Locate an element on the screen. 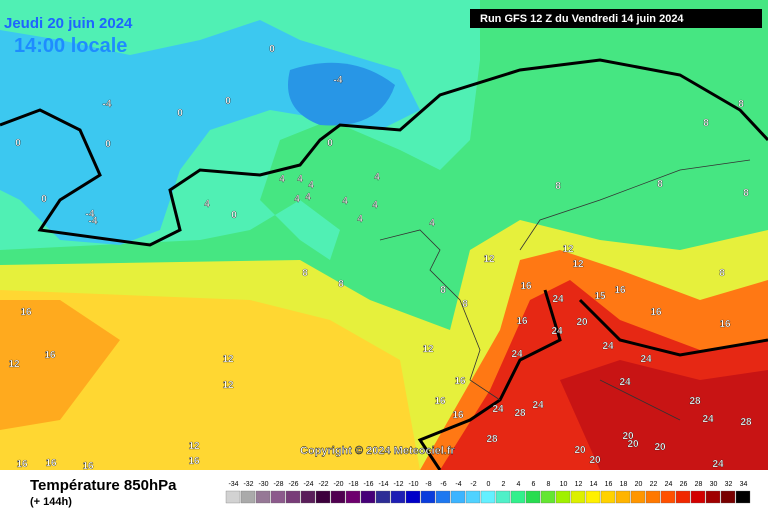 The height and width of the screenshot is (517, 768). colorbar-label: -20 is located at coordinates (338, 484).